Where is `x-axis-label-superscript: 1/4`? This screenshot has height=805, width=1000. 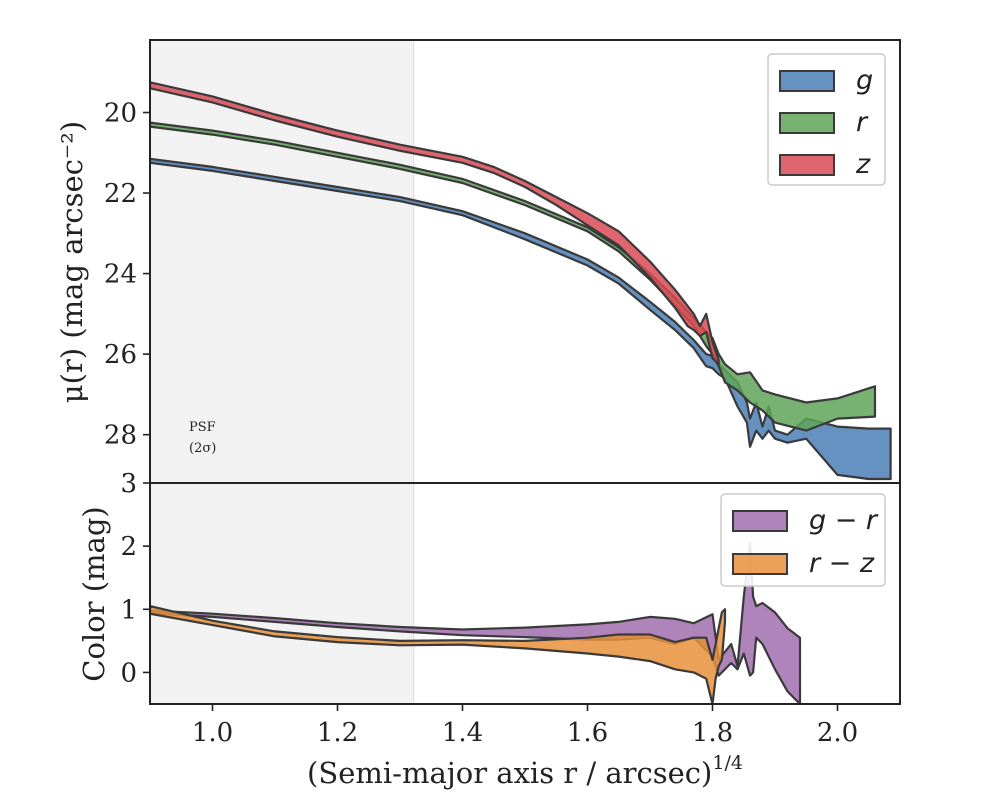 x-axis-label-superscript: 1/4 is located at coordinates (727, 763).